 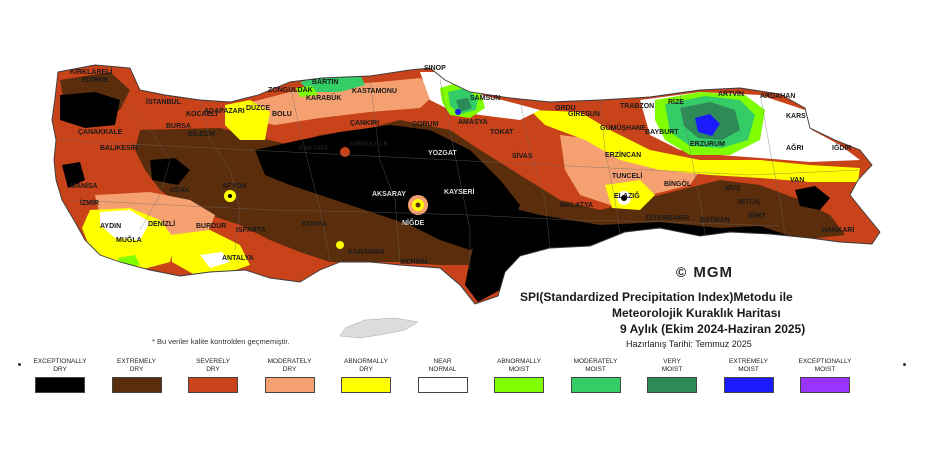 I want to click on kayseri-spot-inner, so click(x=418, y=205).